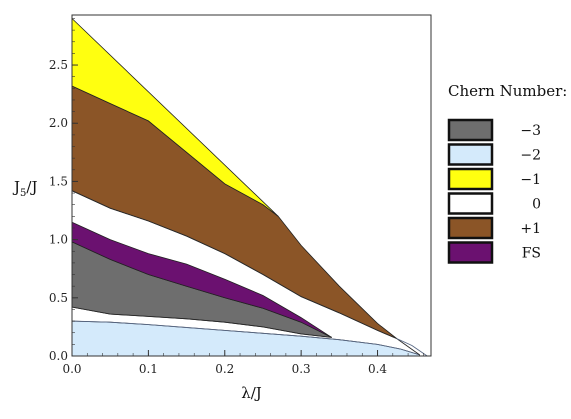  I want to click on legend-label: −3, so click(530, 131).